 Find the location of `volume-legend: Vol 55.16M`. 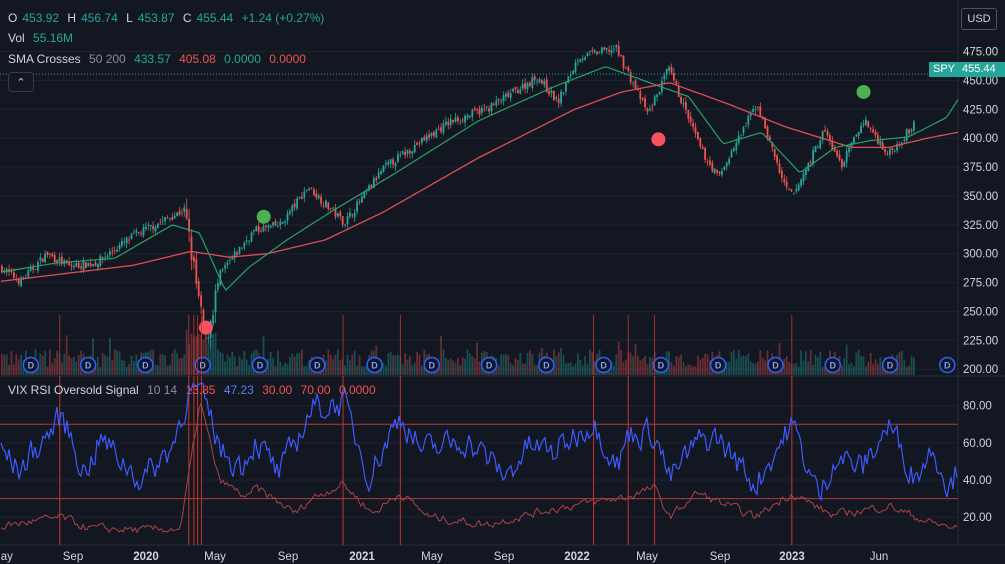

volume-legend: Vol 55.16M is located at coordinates (43, 38).